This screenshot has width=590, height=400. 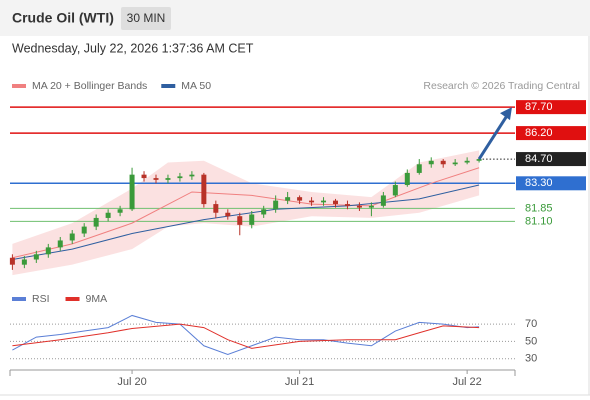 I want to click on timeframe-badge, so click(x=146, y=18).